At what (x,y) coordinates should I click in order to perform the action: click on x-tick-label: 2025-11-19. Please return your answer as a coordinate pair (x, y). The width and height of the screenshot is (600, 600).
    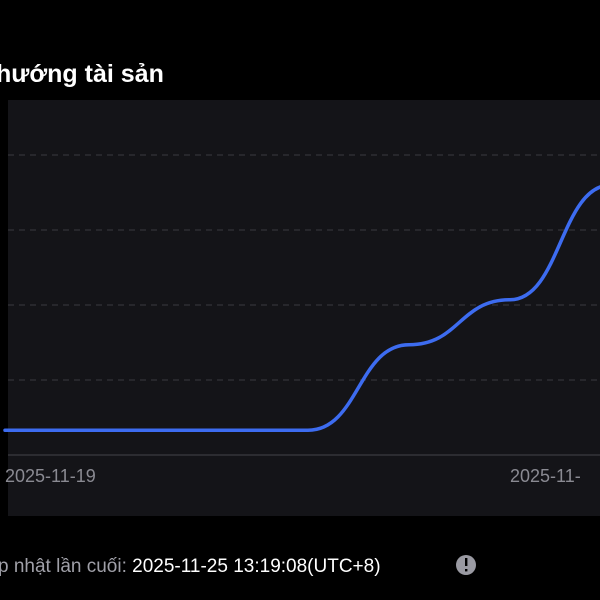
    Looking at the image, I should click on (50, 476).